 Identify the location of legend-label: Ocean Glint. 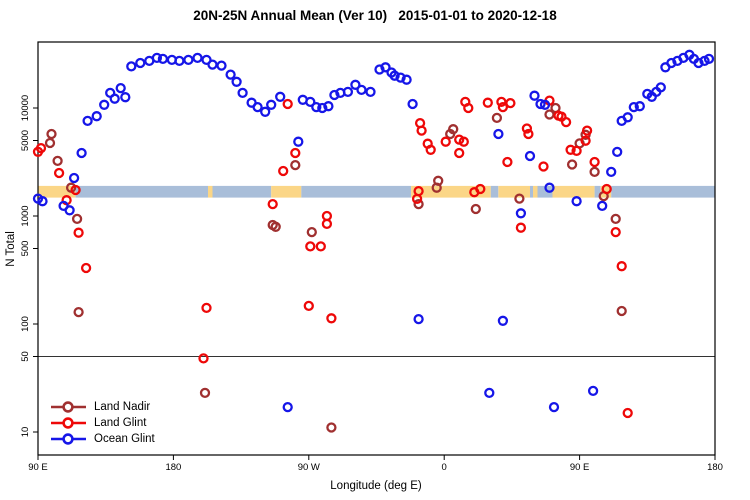
(124, 439).